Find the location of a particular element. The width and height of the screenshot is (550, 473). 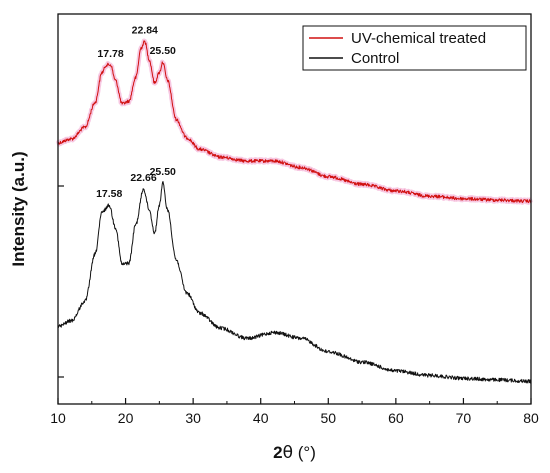

x-tick-label: 40 is located at coordinates (261, 418).